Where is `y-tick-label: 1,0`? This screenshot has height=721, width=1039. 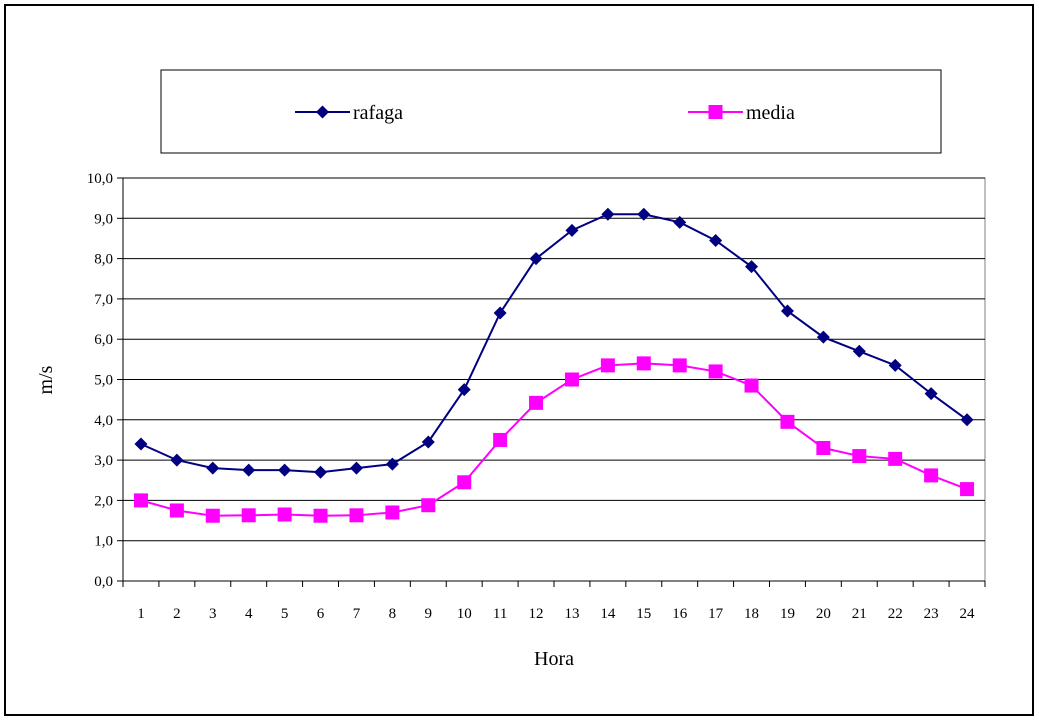 y-tick-label: 1,0 is located at coordinates (103, 542).